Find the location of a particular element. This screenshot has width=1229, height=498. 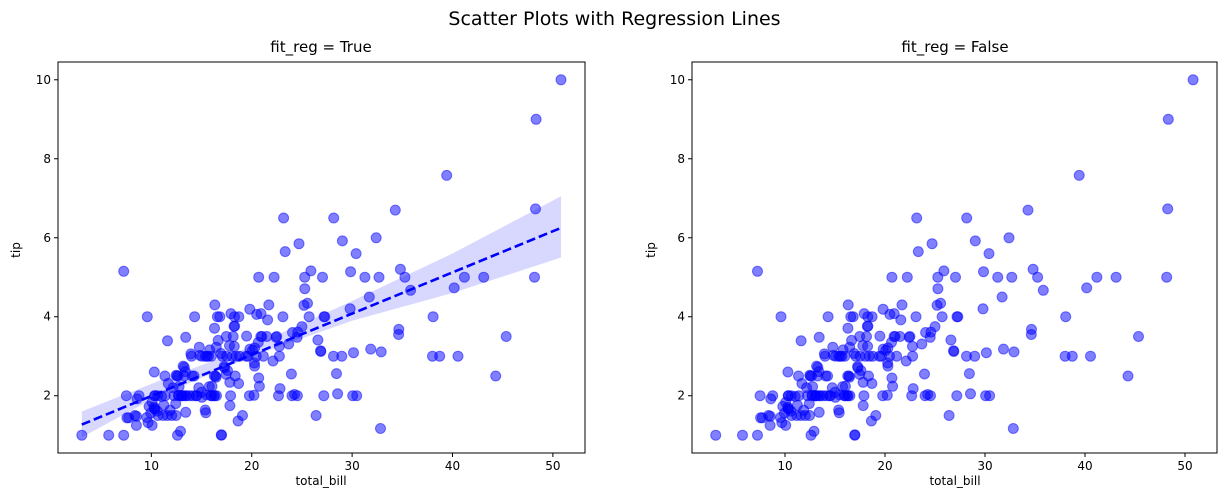

y-tick-label: 10 is located at coordinates (677, 80).